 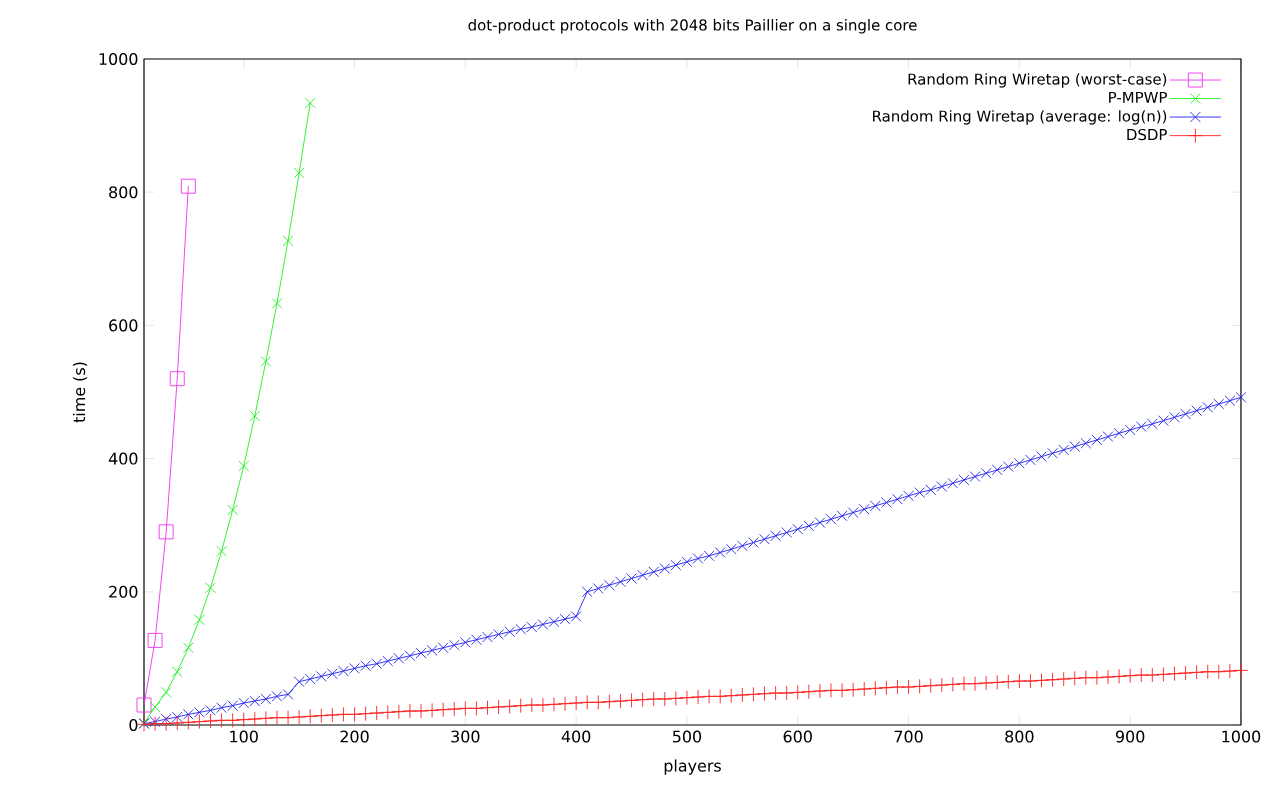 What do you see at coordinates (1138, 97) in the screenshot?
I see `legend-label: P-MPWP` at bounding box center [1138, 97].